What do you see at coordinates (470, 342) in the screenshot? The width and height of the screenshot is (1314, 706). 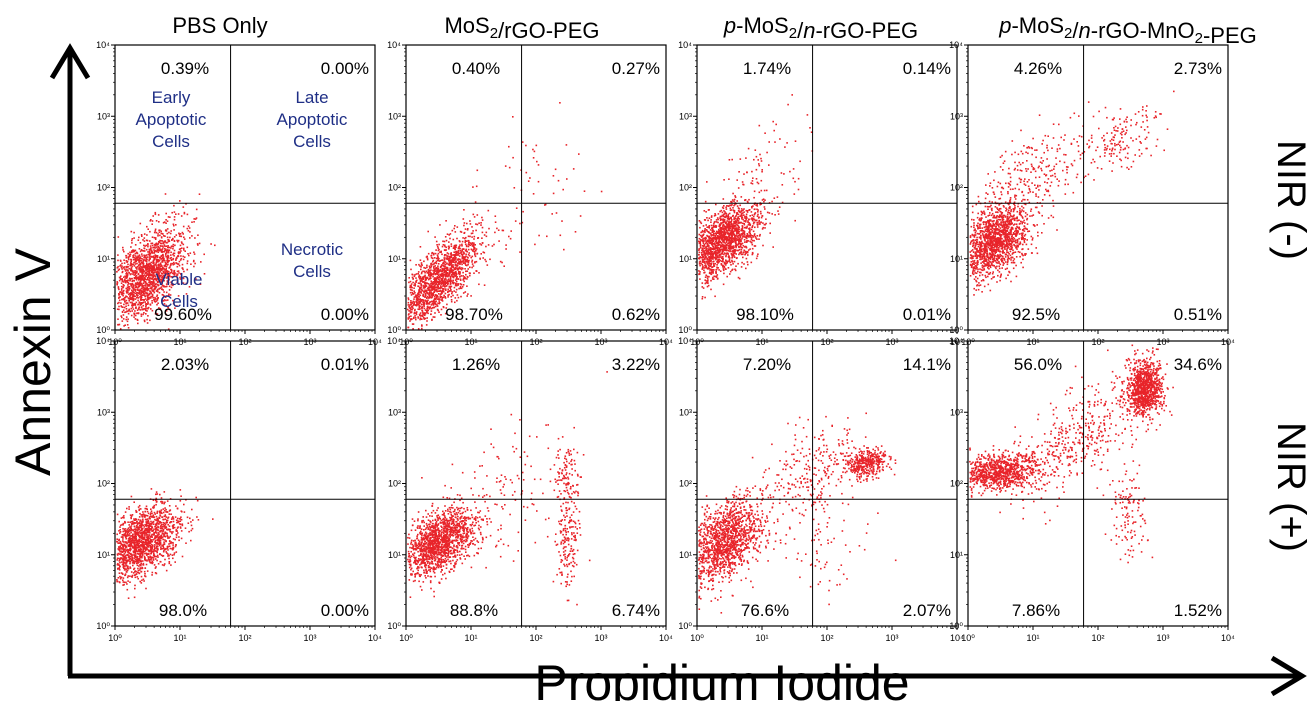 I see `x-tick-label: 10¹` at bounding box center [470, 342].